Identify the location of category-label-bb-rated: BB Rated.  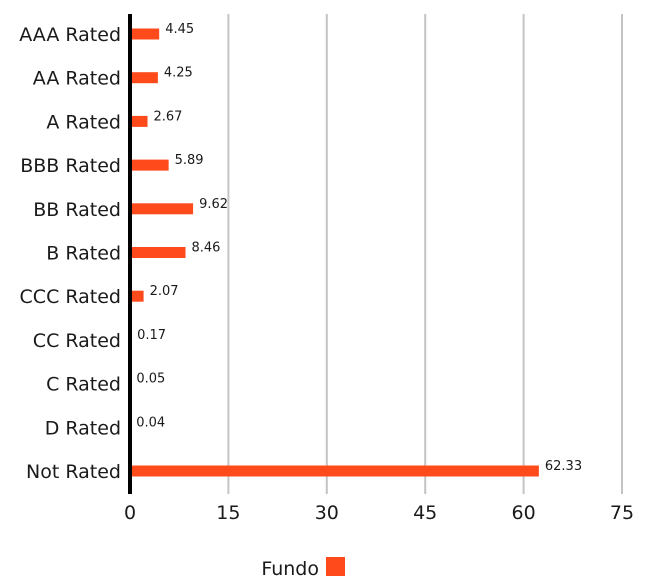
(77, 210).